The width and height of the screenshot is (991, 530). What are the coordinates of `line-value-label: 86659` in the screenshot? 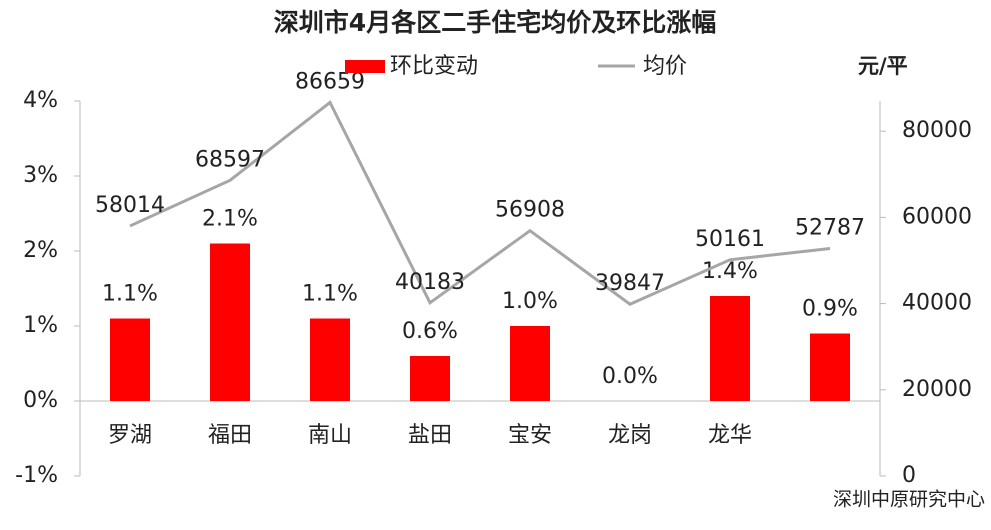 It's located at (330, 81).